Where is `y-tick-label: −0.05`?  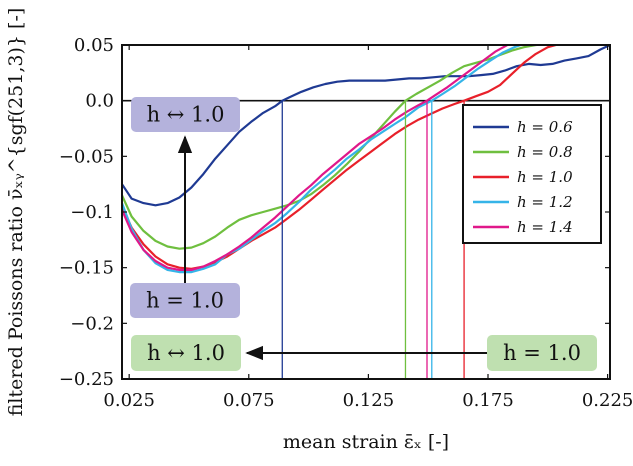
y-tick-label: −0.05 is located at coordinates (86, 156).